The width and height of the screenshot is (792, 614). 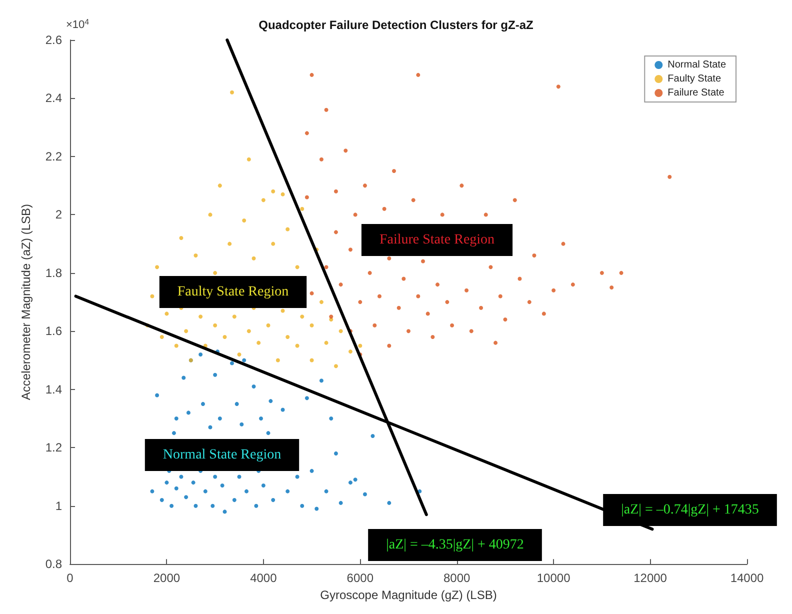 I want to click on x-tick-label: 0, so click(x=70, y=578).